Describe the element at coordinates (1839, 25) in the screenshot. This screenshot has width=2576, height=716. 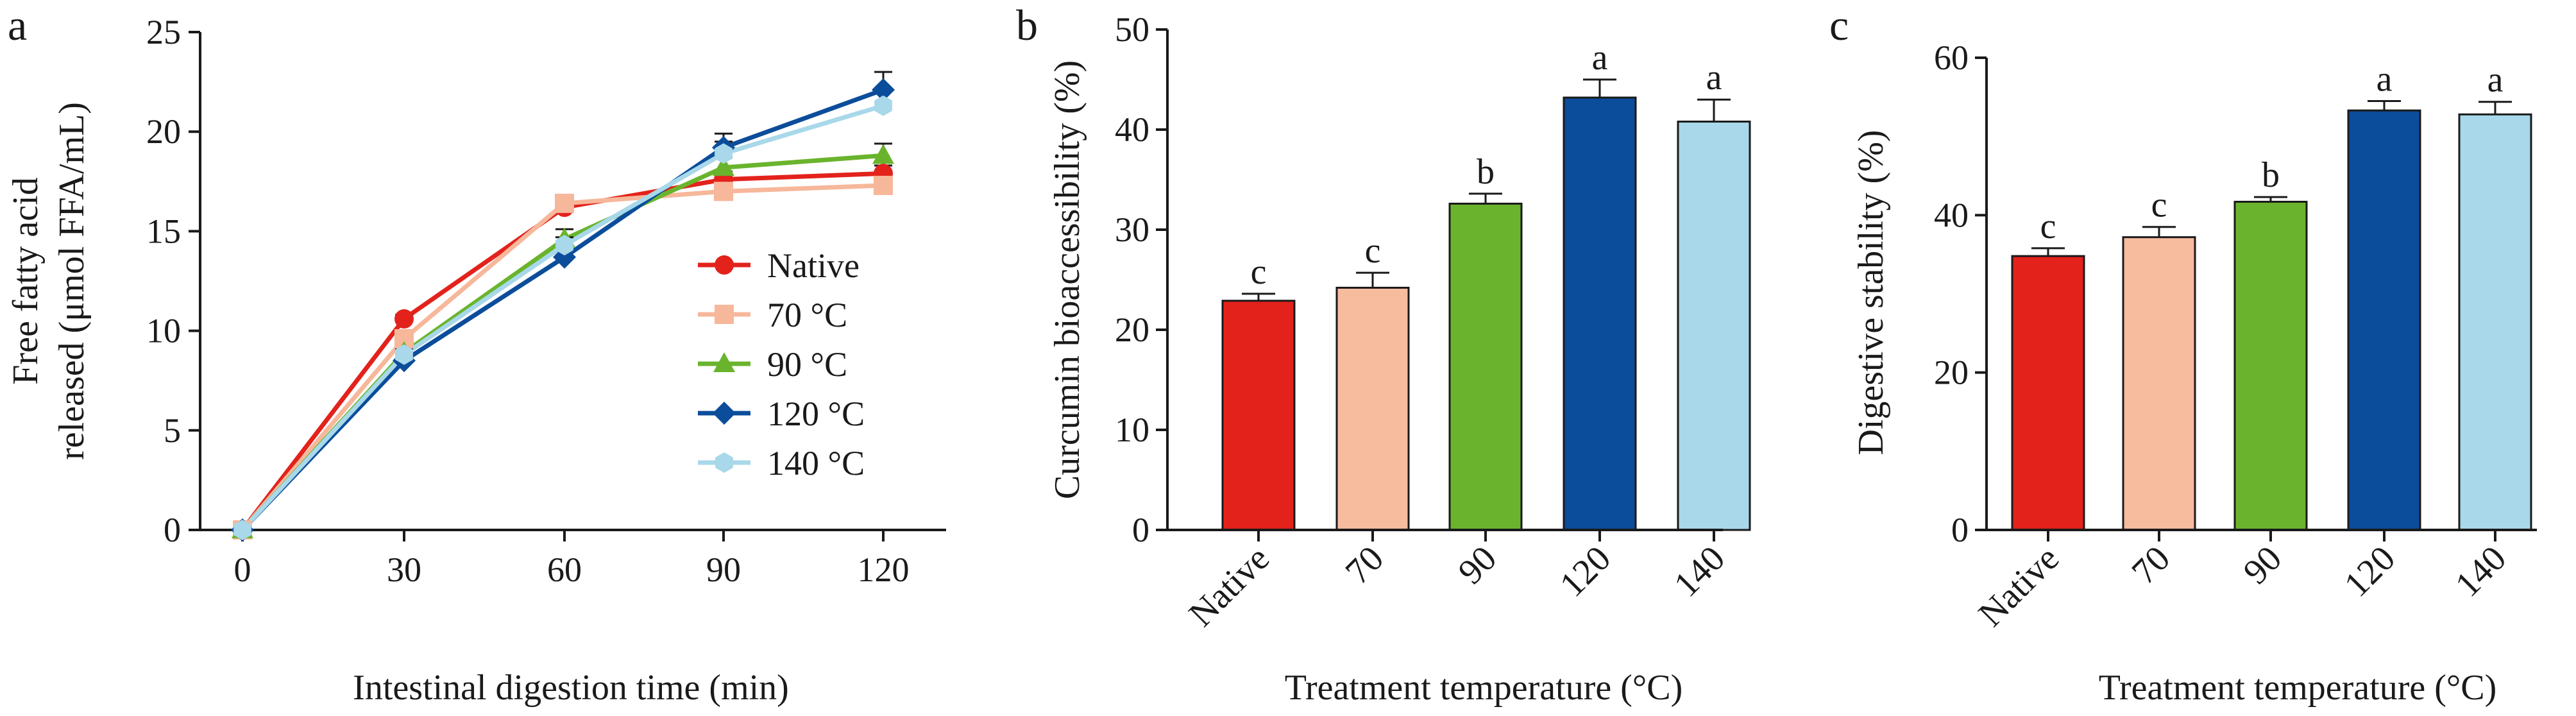
I see `panel-c-letter: c` at that location.